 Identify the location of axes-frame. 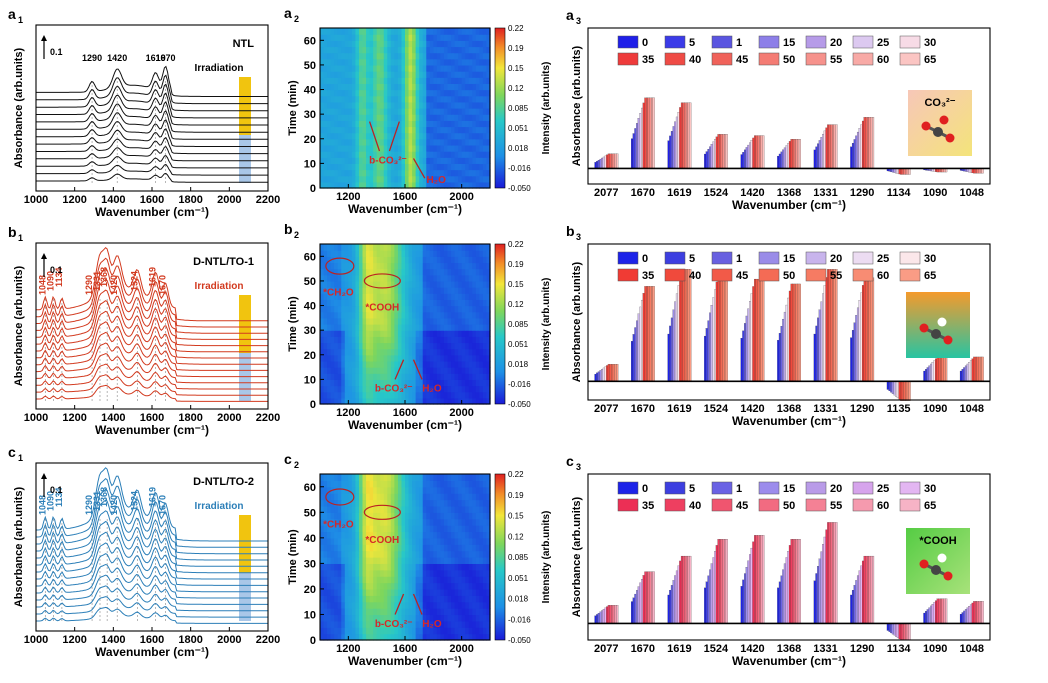
(789, 106).